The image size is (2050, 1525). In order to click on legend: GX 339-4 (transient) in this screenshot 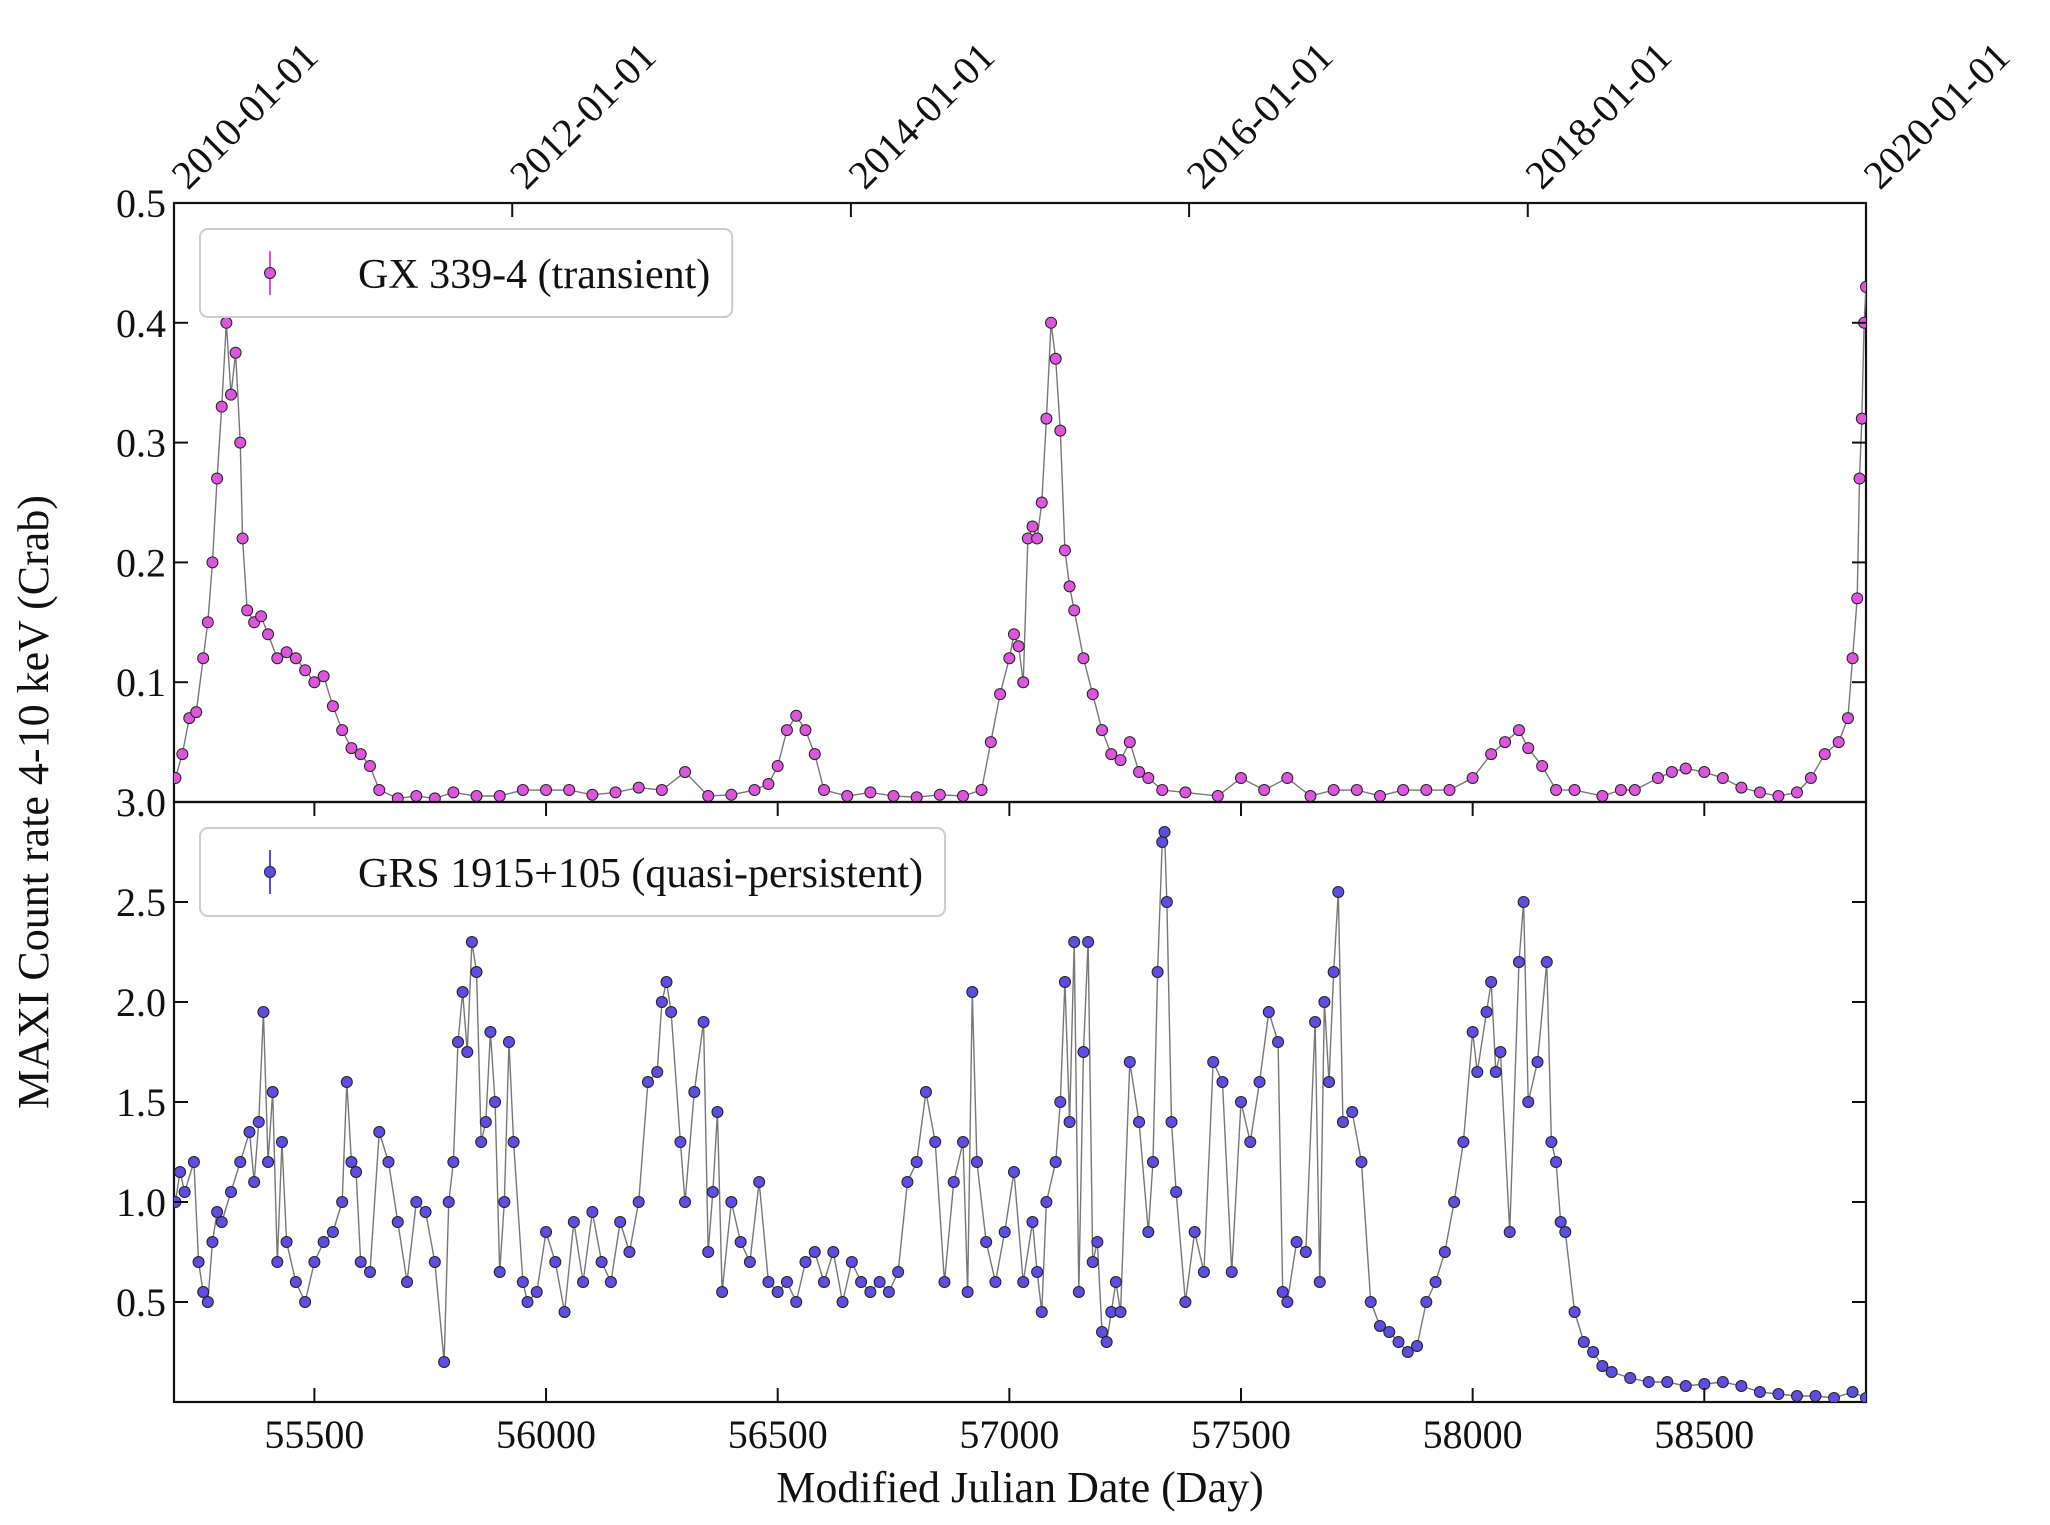, I will do `click(466, 273)`.